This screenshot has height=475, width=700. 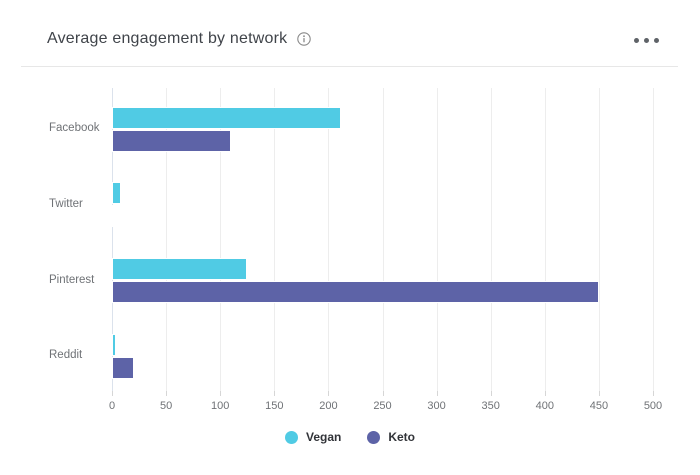 What do you see at coordinates (66, 355) in the screenshot?
I see `category-label-reddit: Reddit` at bounding box center [66, 355].